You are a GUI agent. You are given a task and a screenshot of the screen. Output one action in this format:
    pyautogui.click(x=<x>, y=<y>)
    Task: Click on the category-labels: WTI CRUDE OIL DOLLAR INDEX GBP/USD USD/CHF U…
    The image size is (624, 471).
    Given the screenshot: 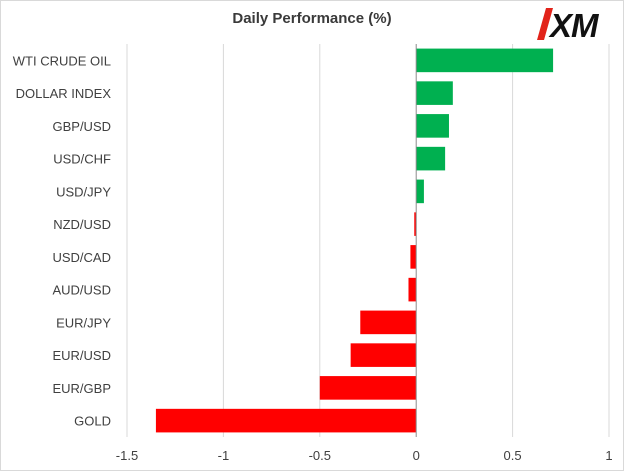 What is the action you would take?
    pyautogui.click(x=62, y=240)
    